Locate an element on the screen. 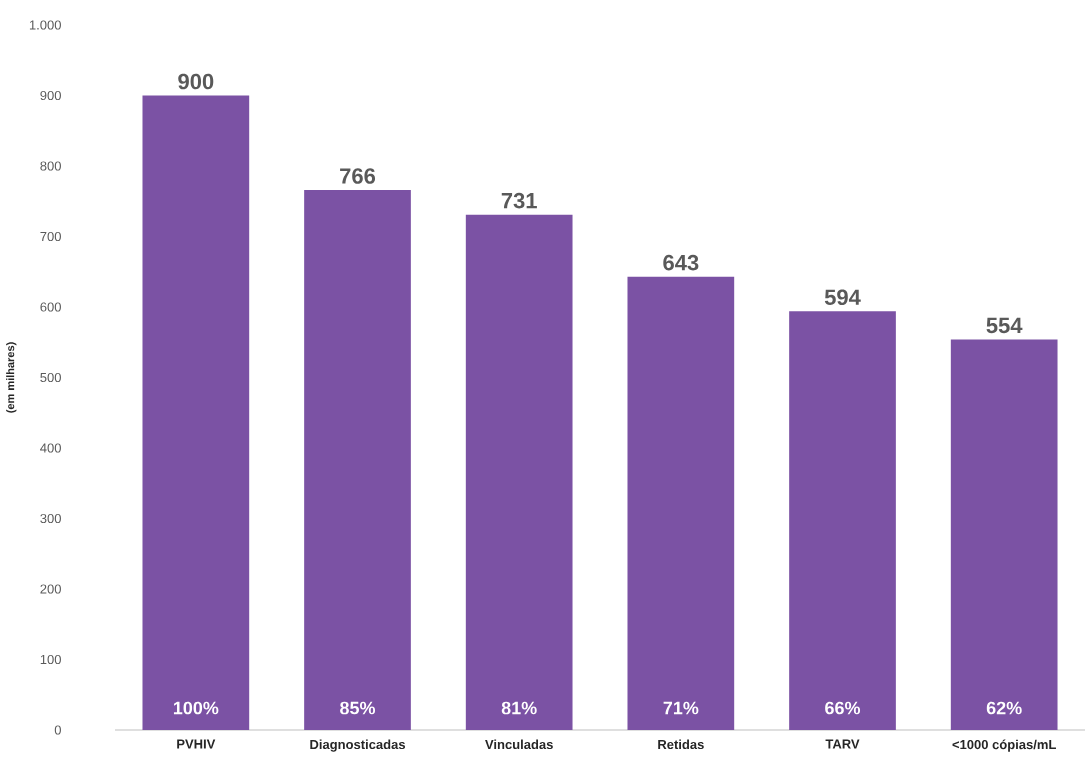 The width and height of the screenshot is (1088, 767). data-label: 900 is located at coordinates (196, 81).